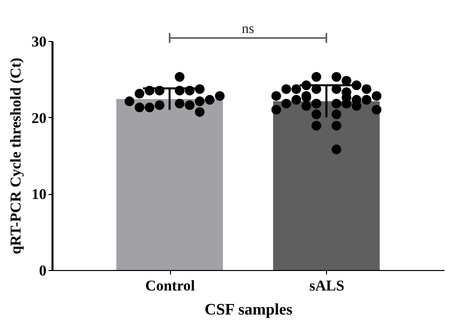 The height and width of the screenshot is (323, 454). What do you see at coordinates (248, 29) in the screenshot?
I see `text: ns` at bounding box center [248, 29].